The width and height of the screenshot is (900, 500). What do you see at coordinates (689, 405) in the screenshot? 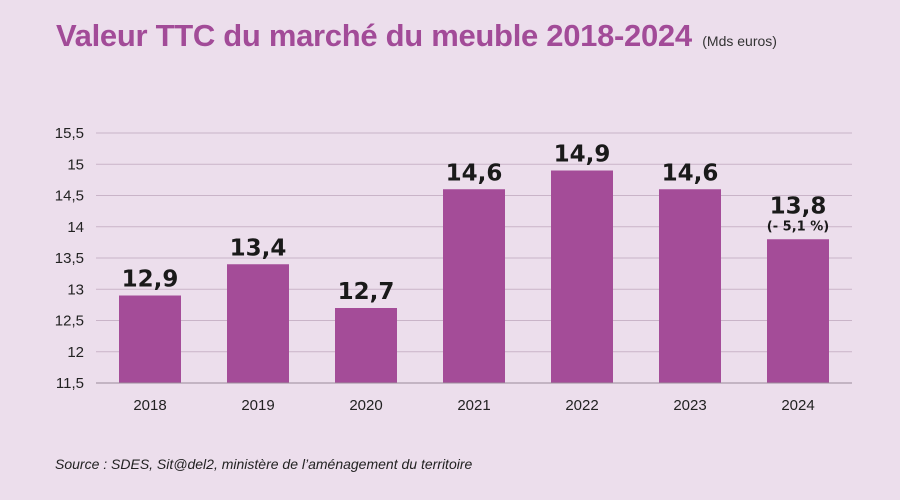
I see `x-tick-label-2023: 2023` at bounding box center [689, 405].